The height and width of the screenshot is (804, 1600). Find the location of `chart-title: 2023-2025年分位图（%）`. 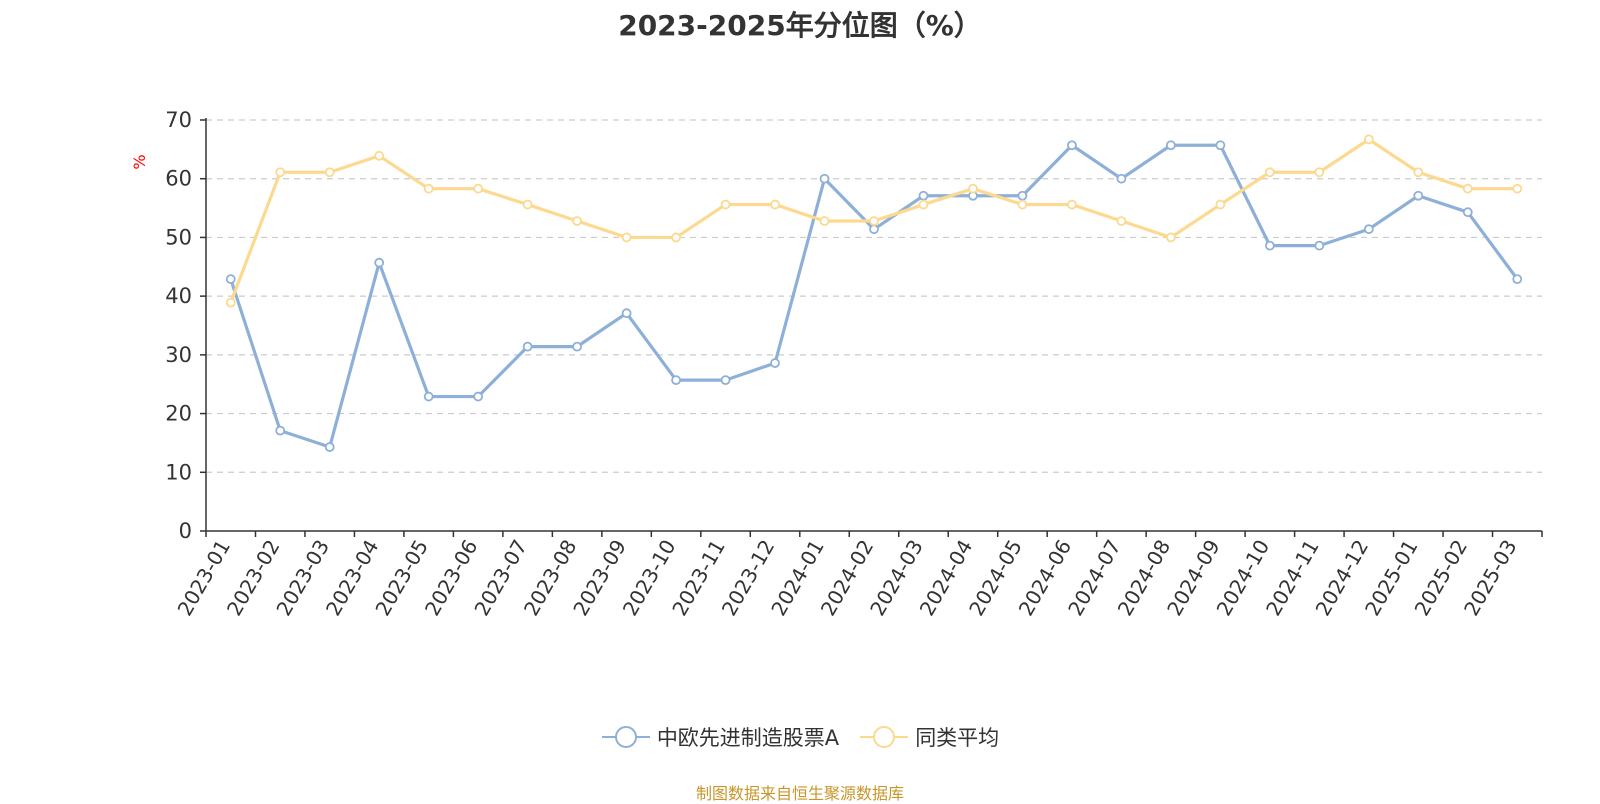

chart-title: 2023-2025年分位图（%） is located at coordinates (800, 25).